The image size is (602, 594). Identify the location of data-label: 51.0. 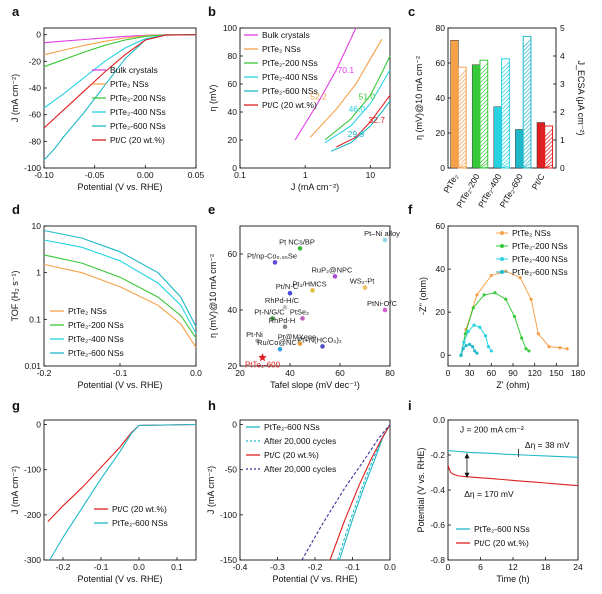
(366, 96).